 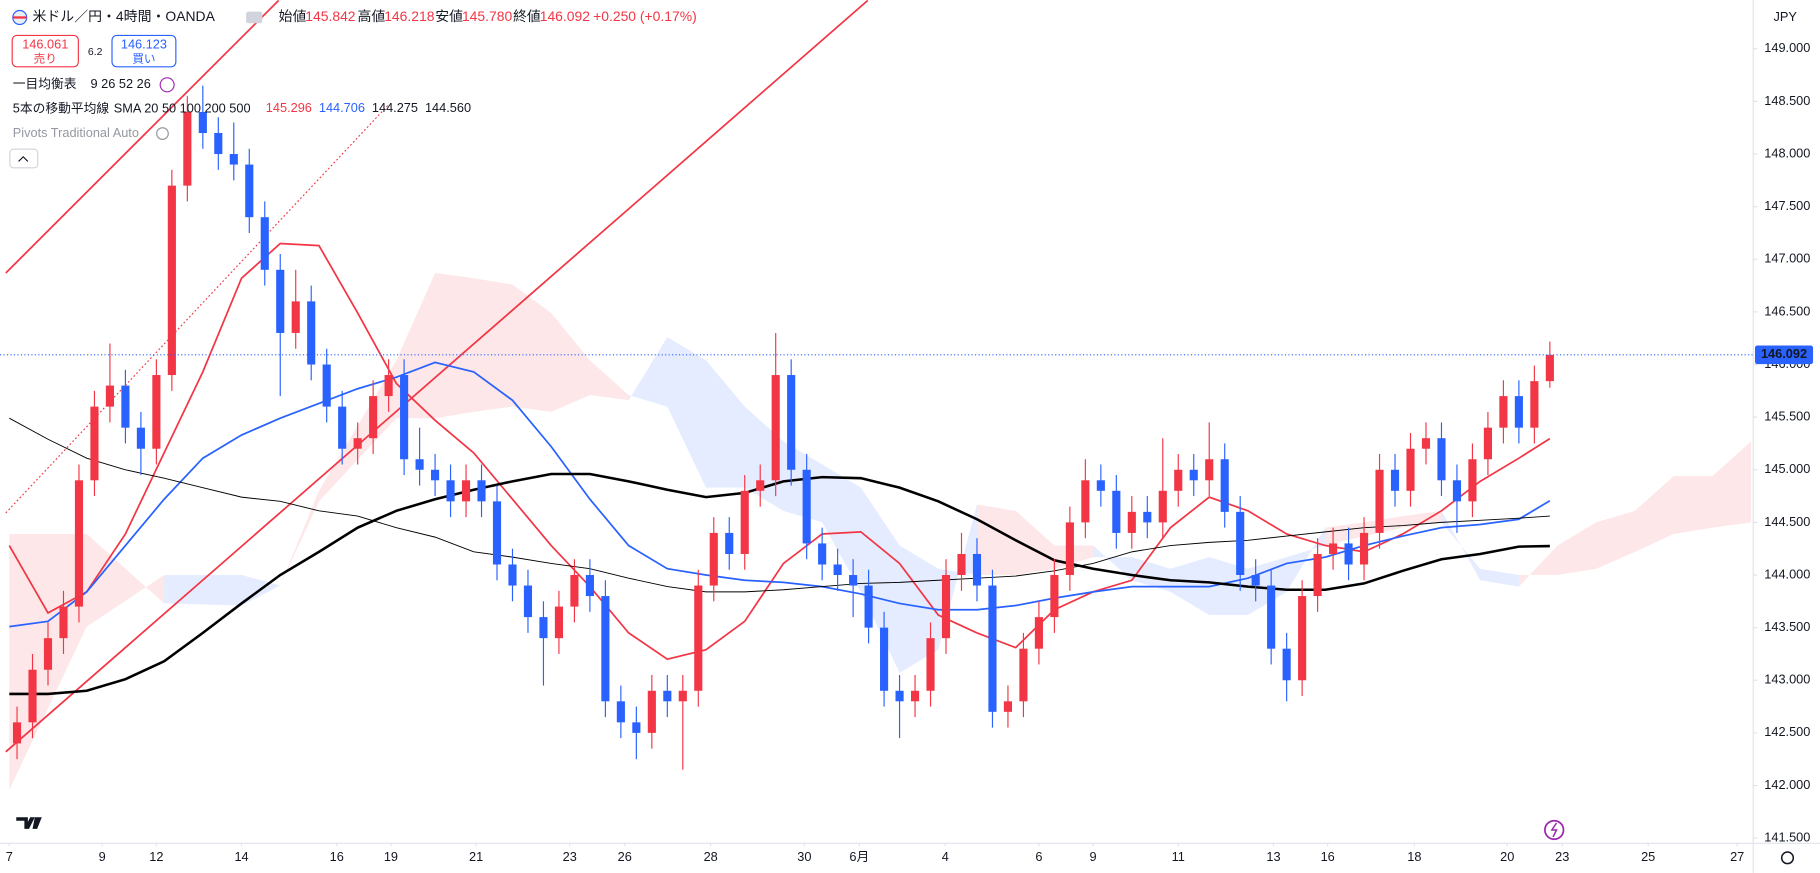 I want to click on y-tick-label: 147.500, so click(x=1787, y=205).